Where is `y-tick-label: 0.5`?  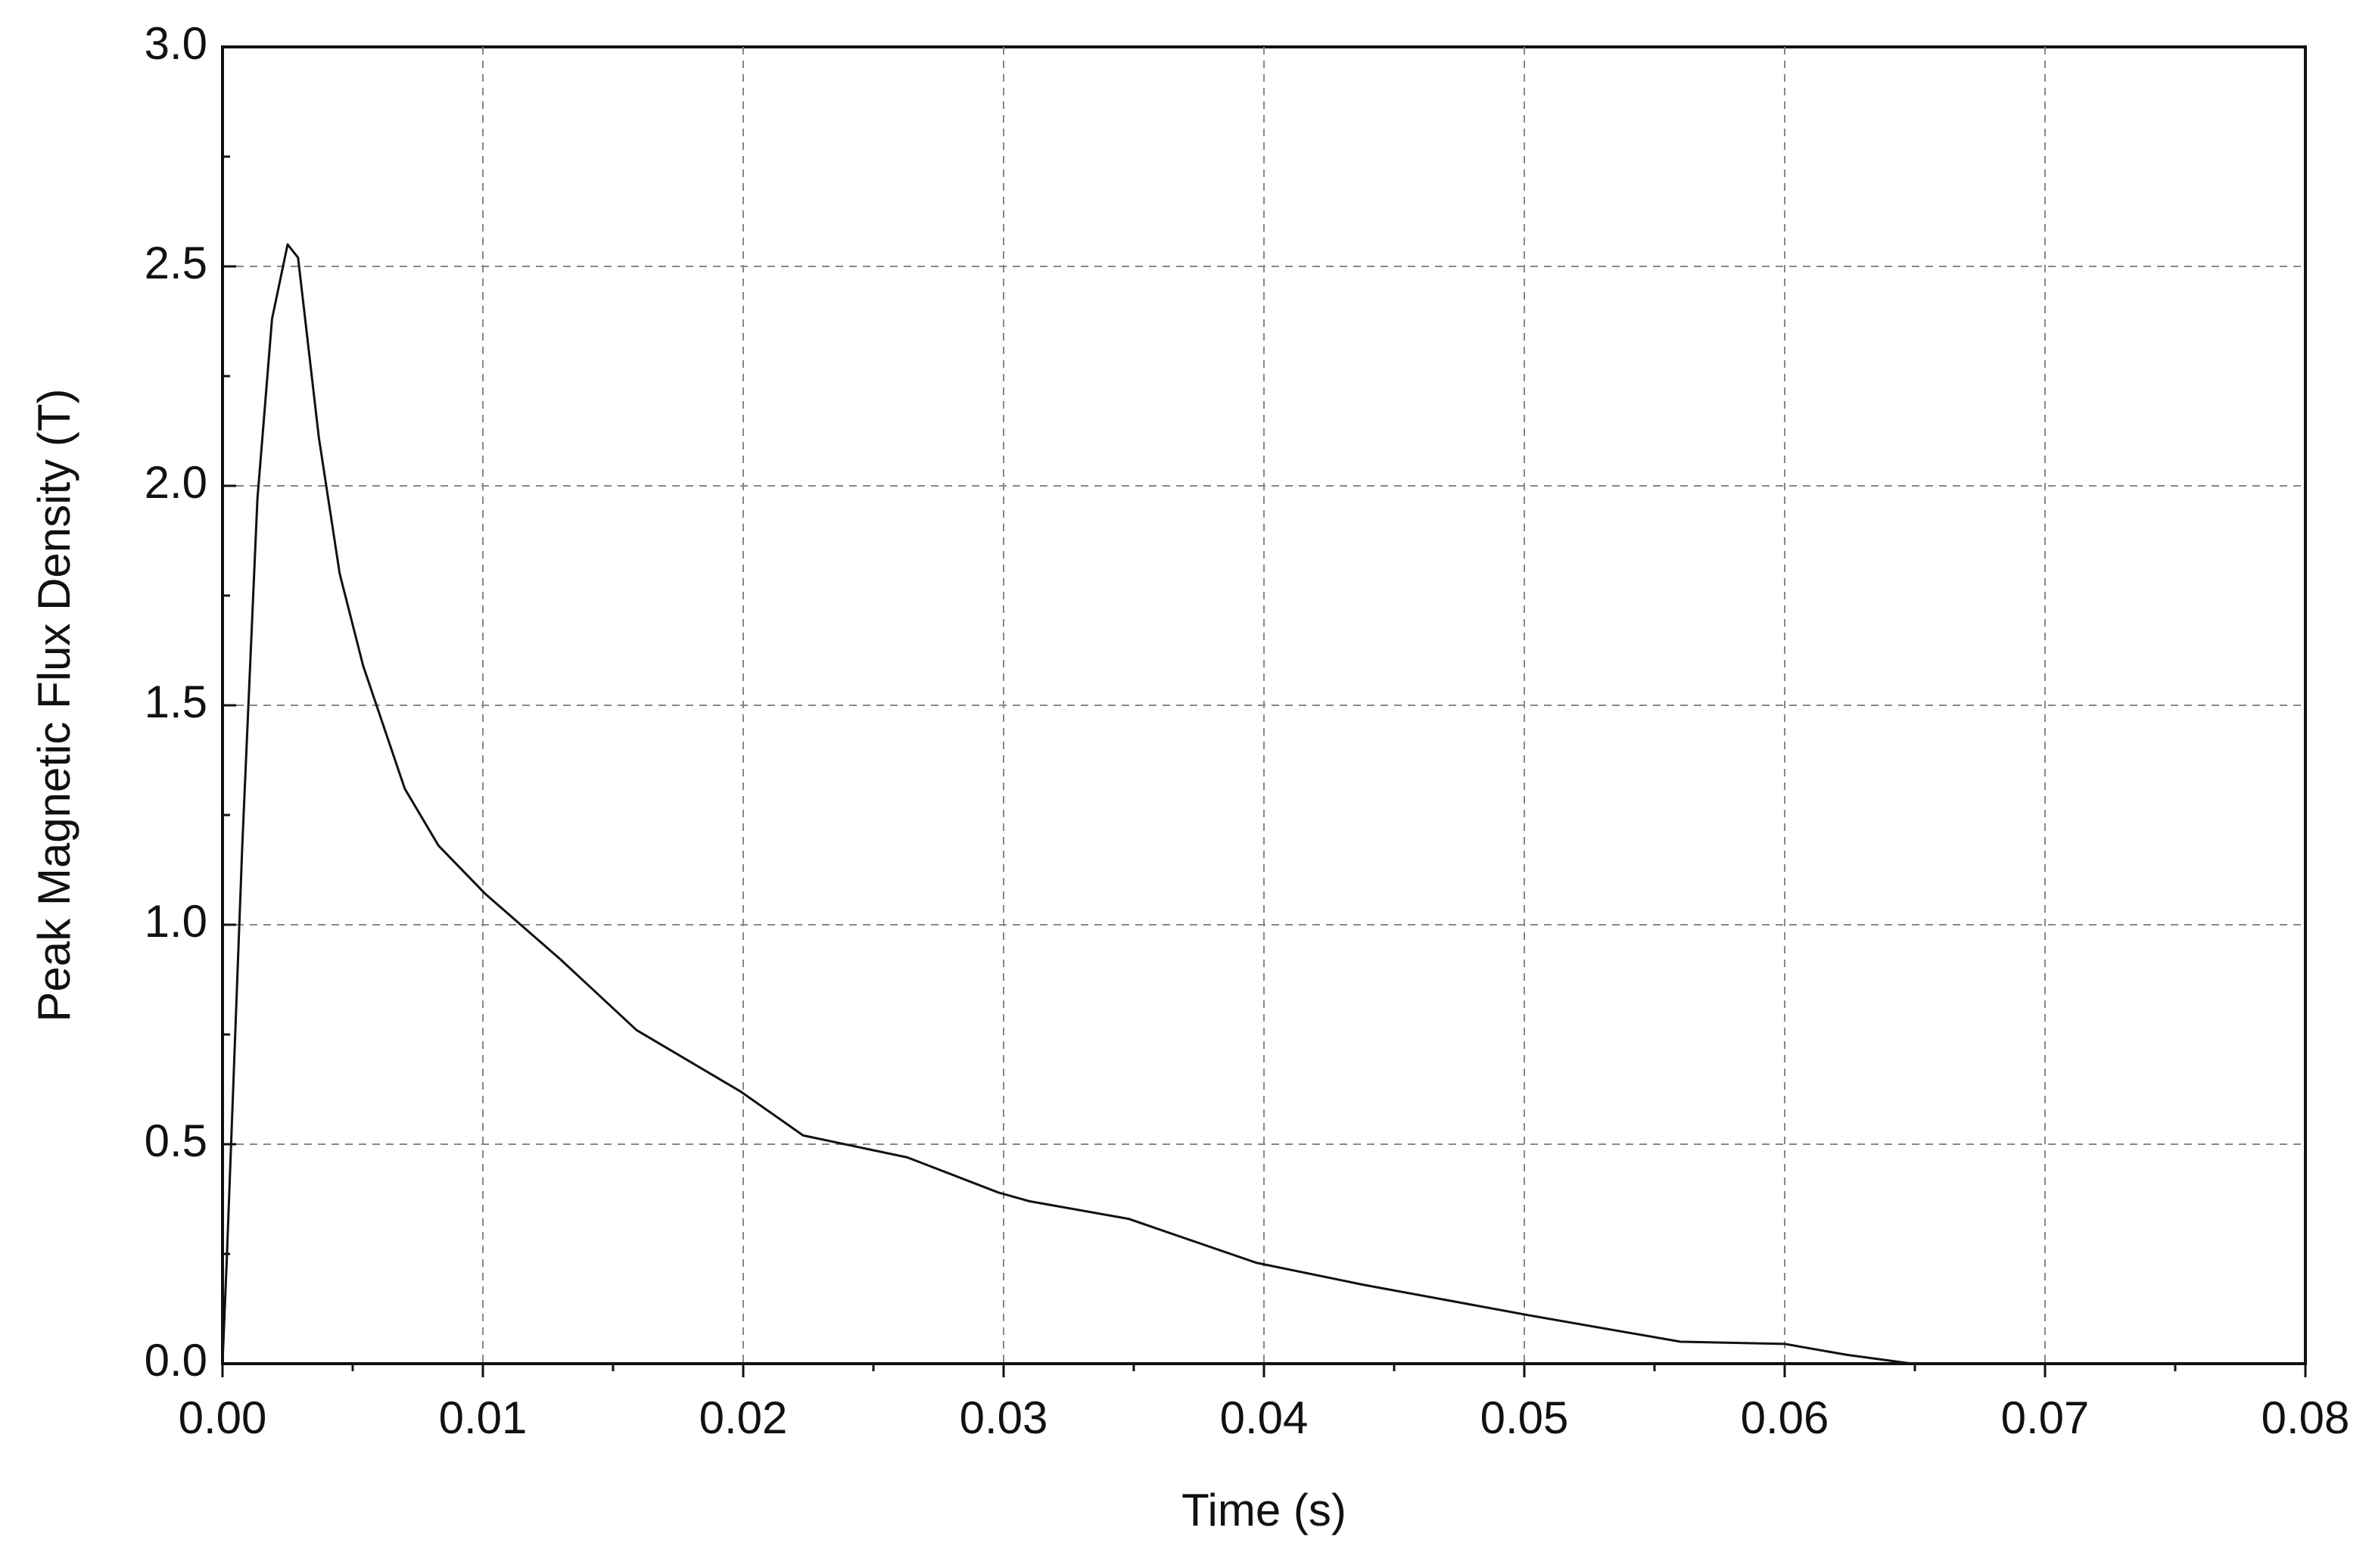
y-tick-label: 0.5 is located at coordinates (176, 1140).